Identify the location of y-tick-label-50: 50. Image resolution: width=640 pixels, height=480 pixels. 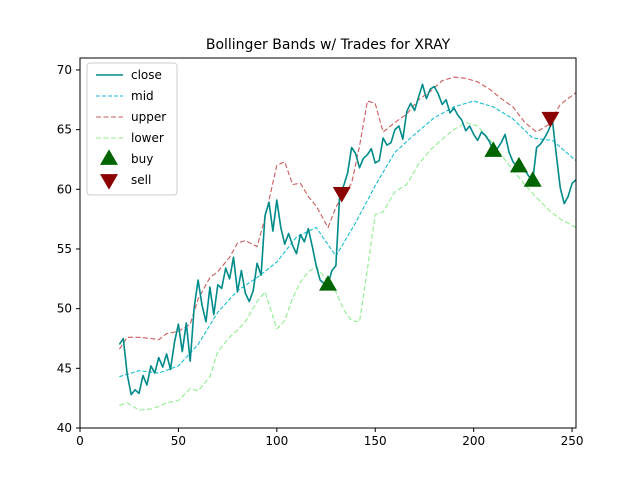
(64, 309).